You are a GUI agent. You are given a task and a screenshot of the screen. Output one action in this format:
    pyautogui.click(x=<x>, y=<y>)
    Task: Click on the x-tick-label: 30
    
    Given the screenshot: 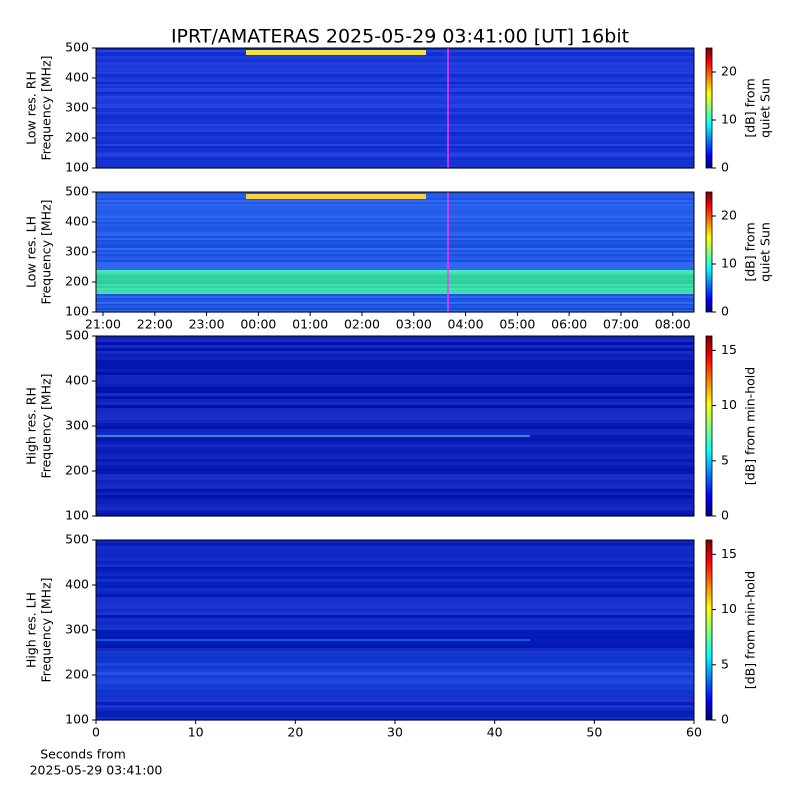 What is the action you would take?
    pyautogui.click(x=395, y=732)
    